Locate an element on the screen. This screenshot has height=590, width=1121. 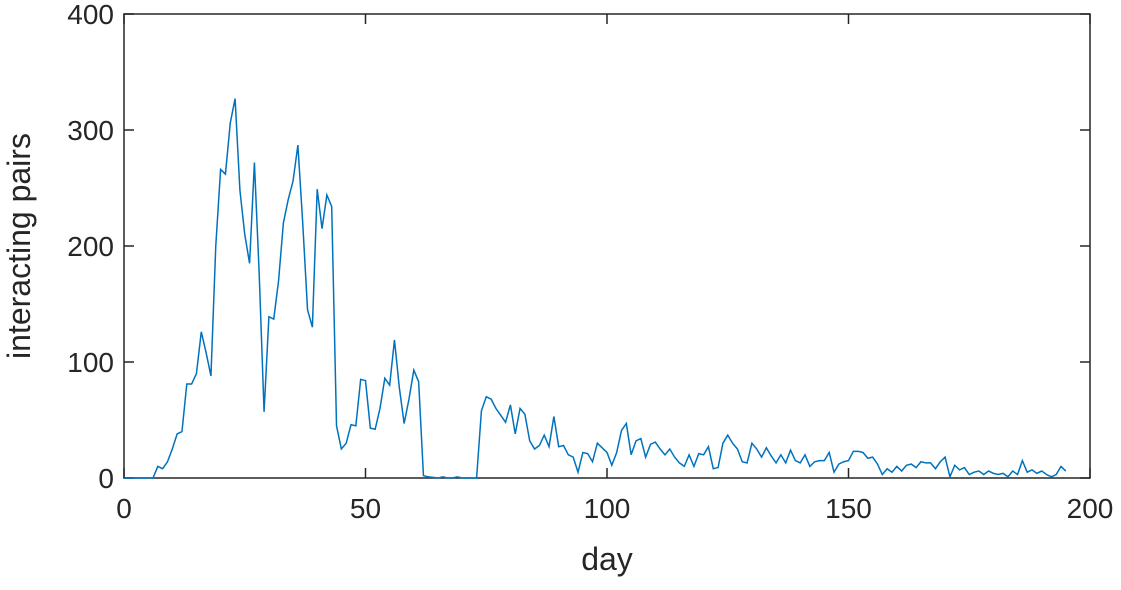
x-tick-label: 150 is located at coordinates (848, 508).